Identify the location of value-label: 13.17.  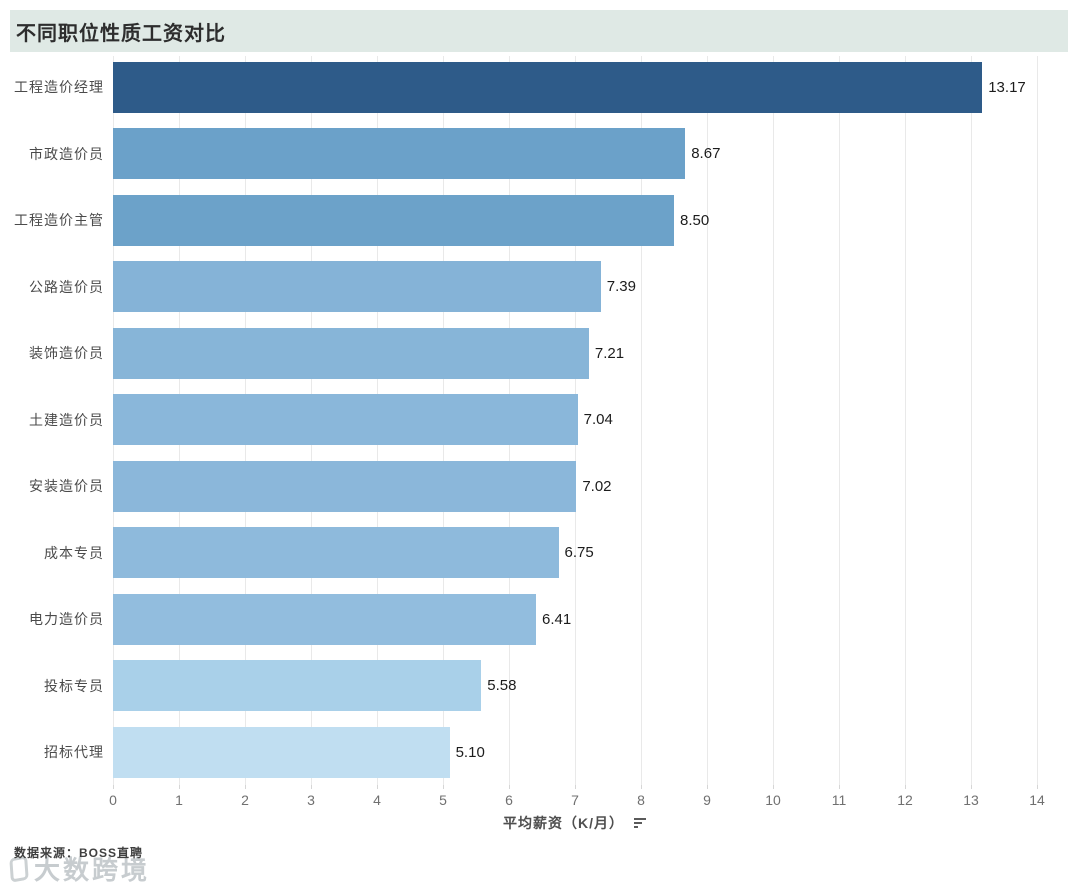
(1007, 87).